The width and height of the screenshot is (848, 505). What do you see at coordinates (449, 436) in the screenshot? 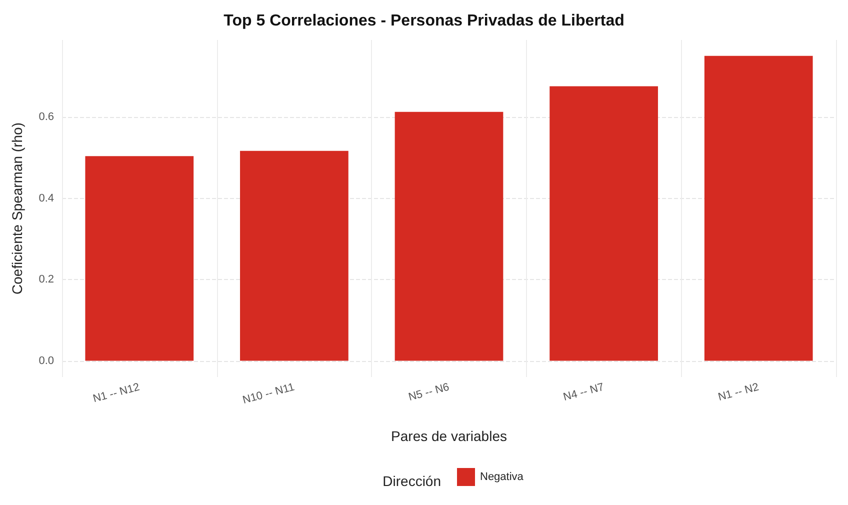
I see `x-axis-title: Pares de variables` at bounding box center [449, 436].